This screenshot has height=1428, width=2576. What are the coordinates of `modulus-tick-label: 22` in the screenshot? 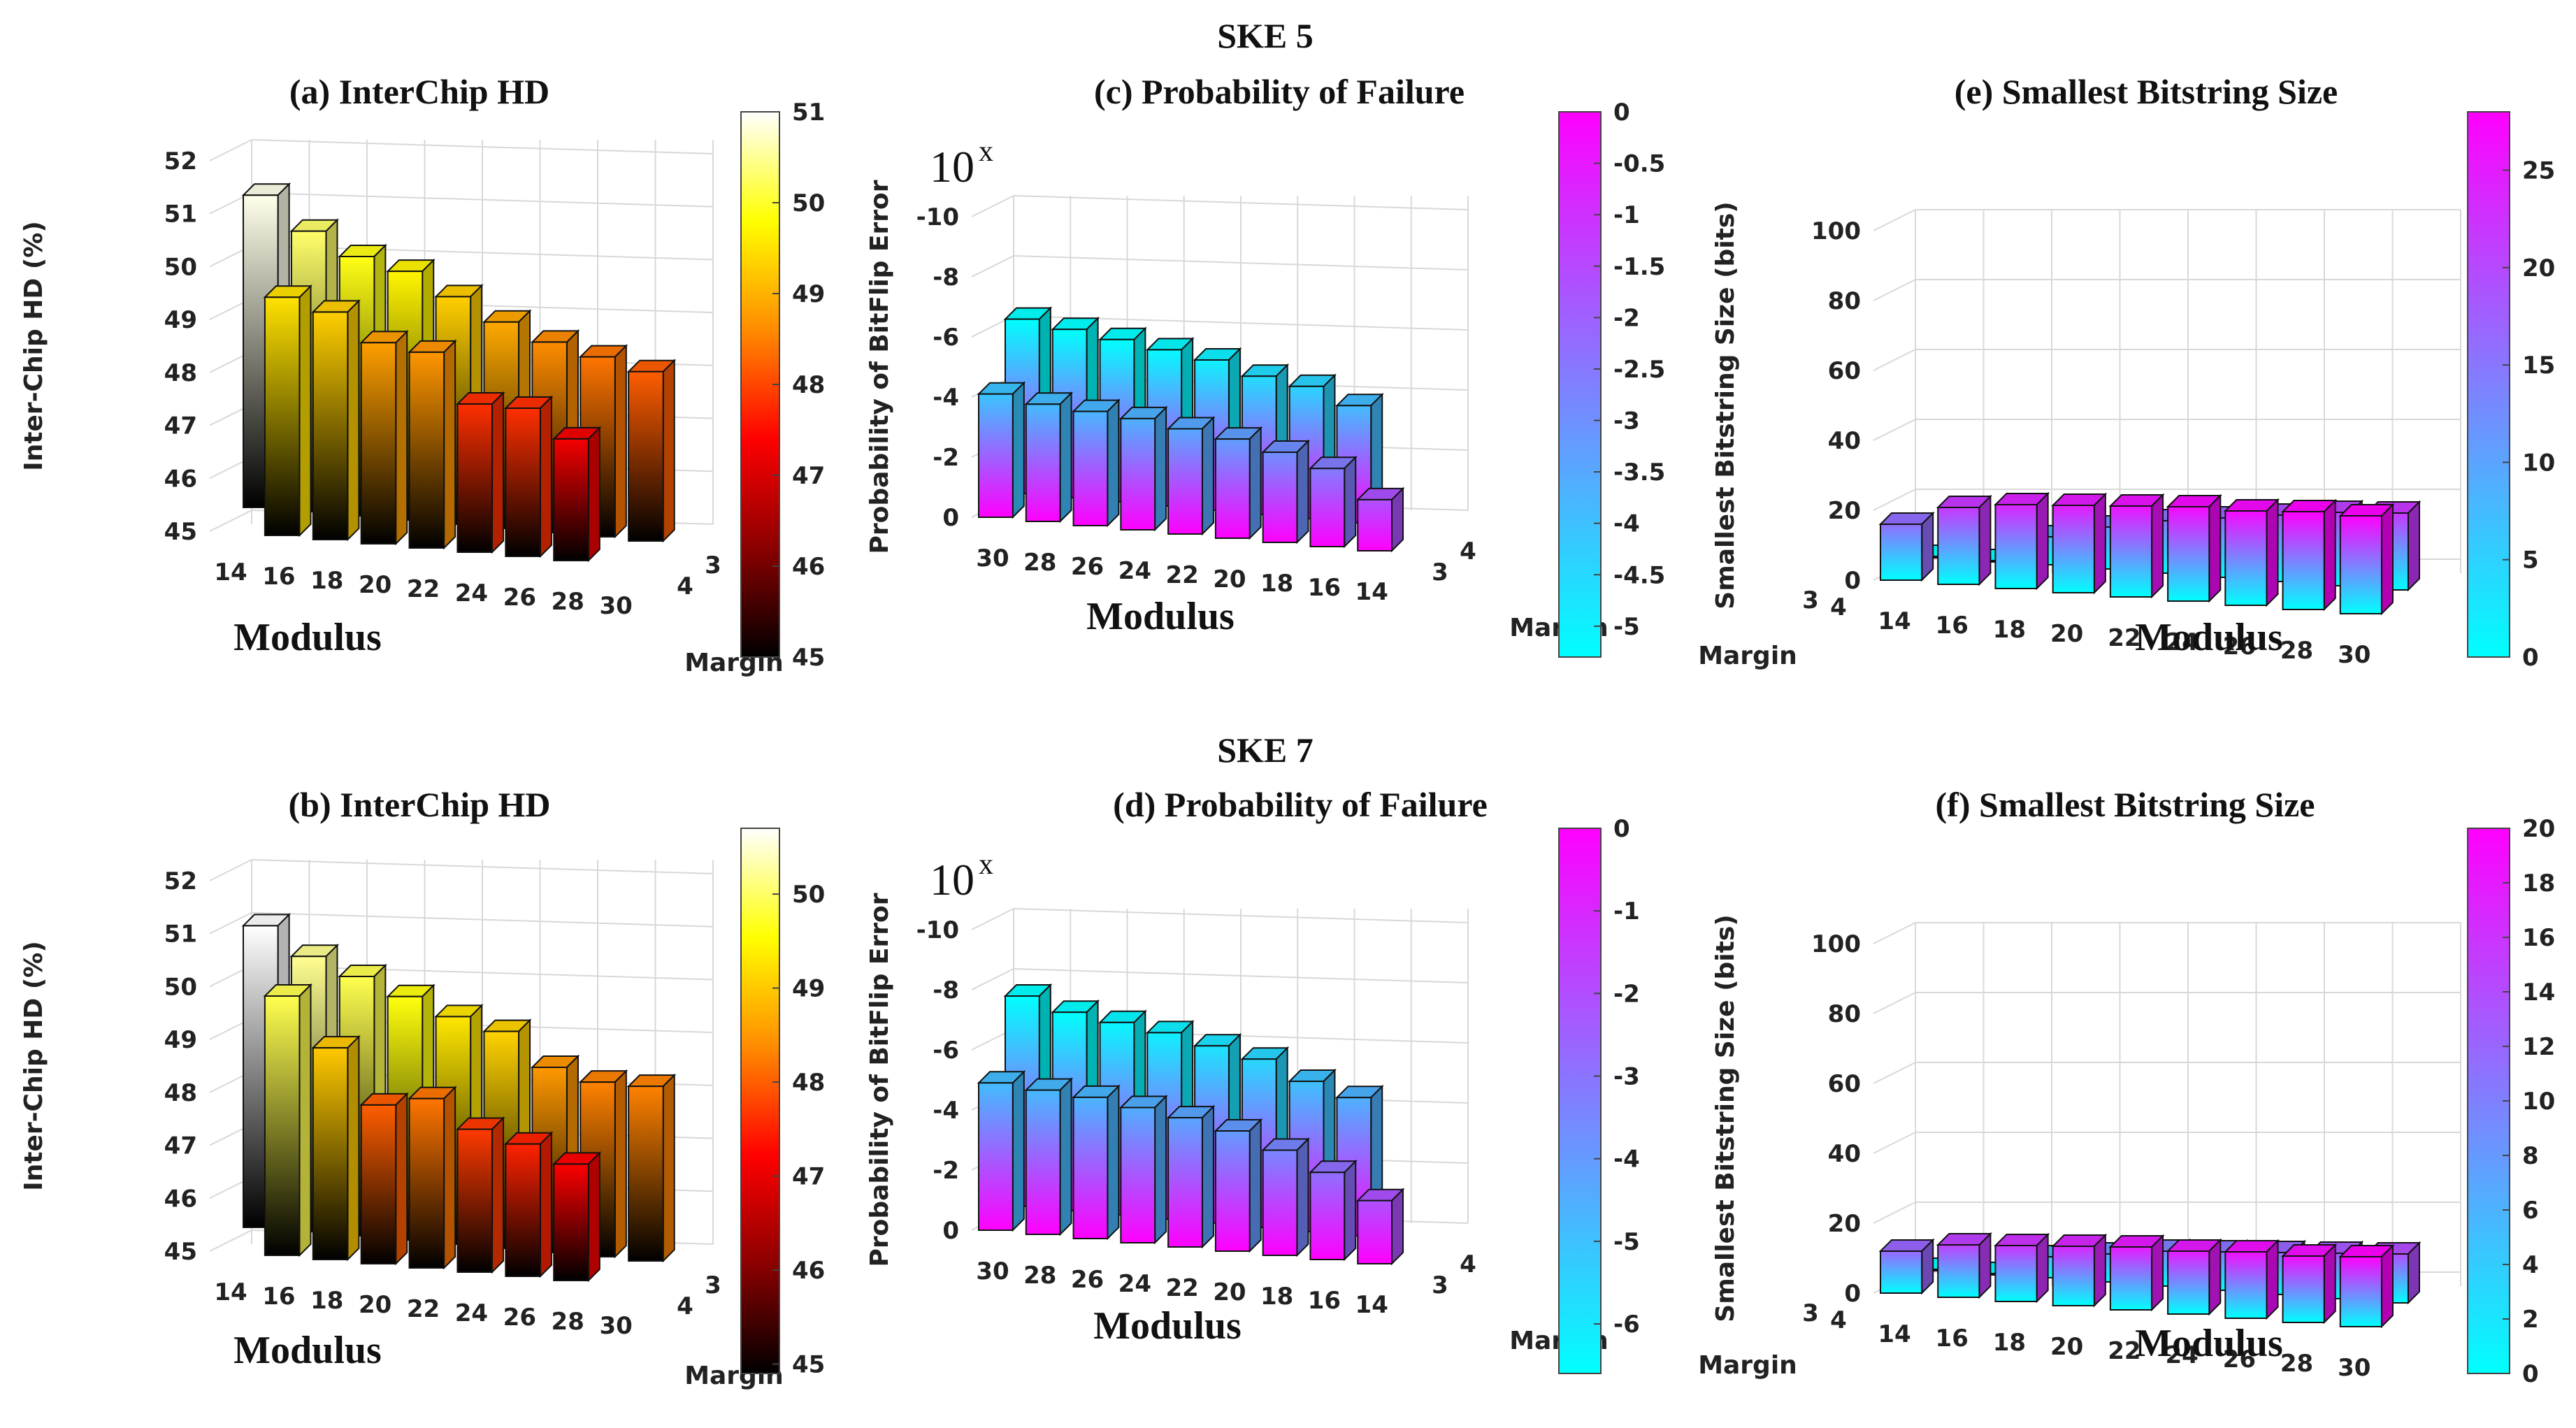 It's located at (1181, 575).